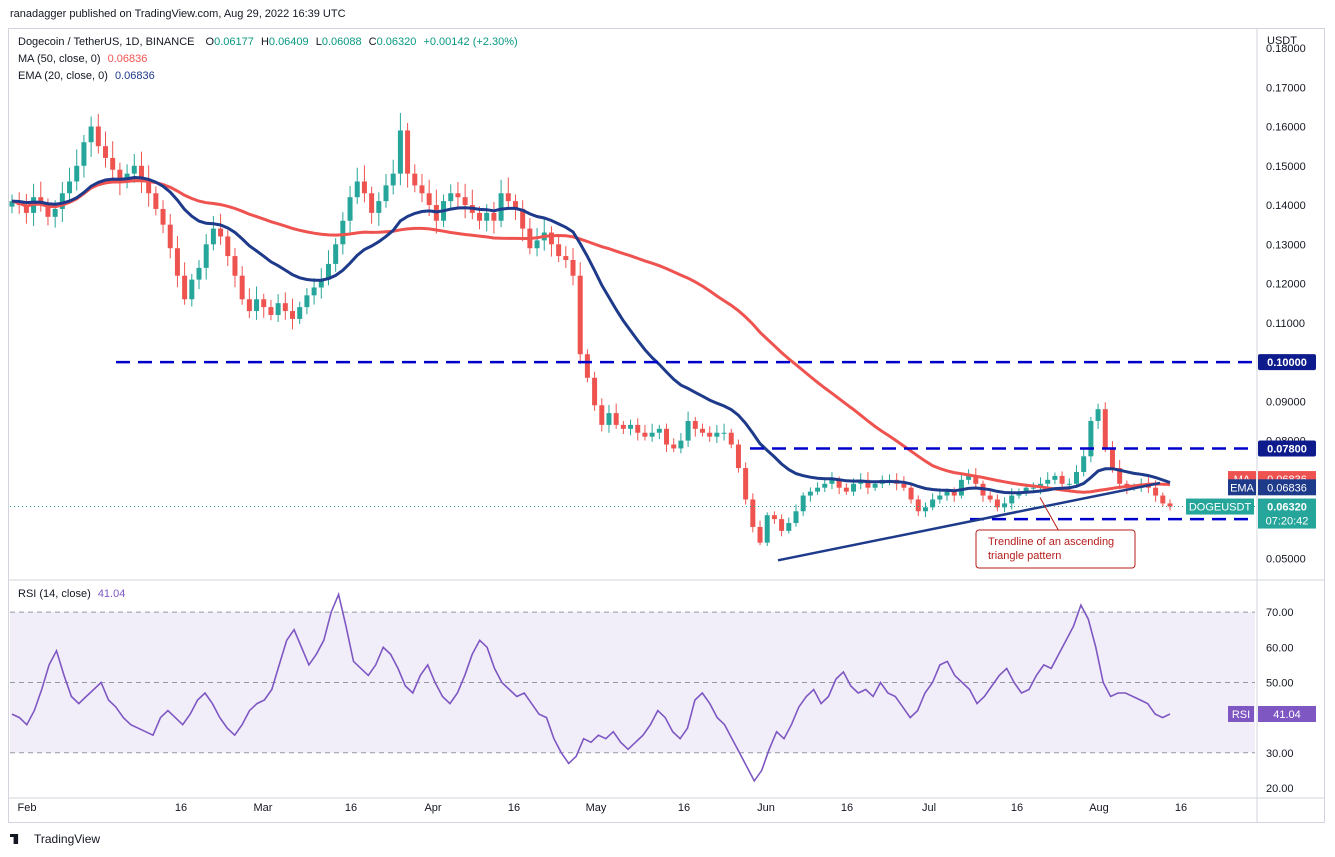 Image resolution: width=1335 pixels, height=857 pixels. Describe the element at coordinates (1099, 808) in the screenshot. I see `time-tick-label: Aug` at that location.